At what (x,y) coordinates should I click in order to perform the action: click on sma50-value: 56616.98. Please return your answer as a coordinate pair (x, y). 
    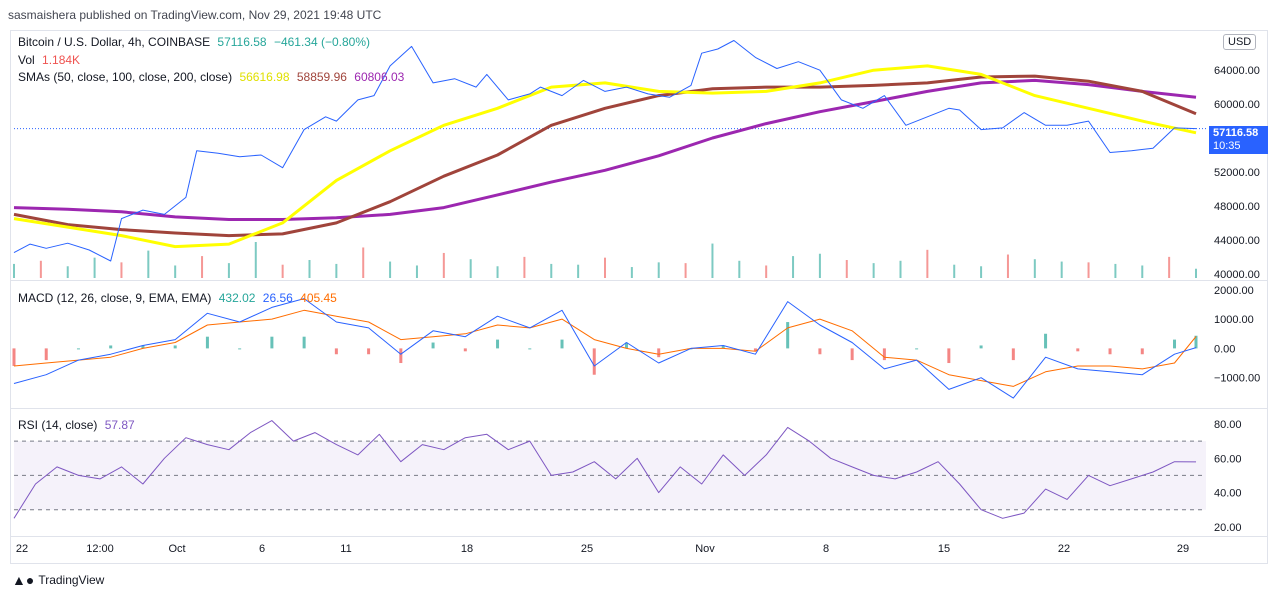
    Looking at the image, I should click on (264, 77).